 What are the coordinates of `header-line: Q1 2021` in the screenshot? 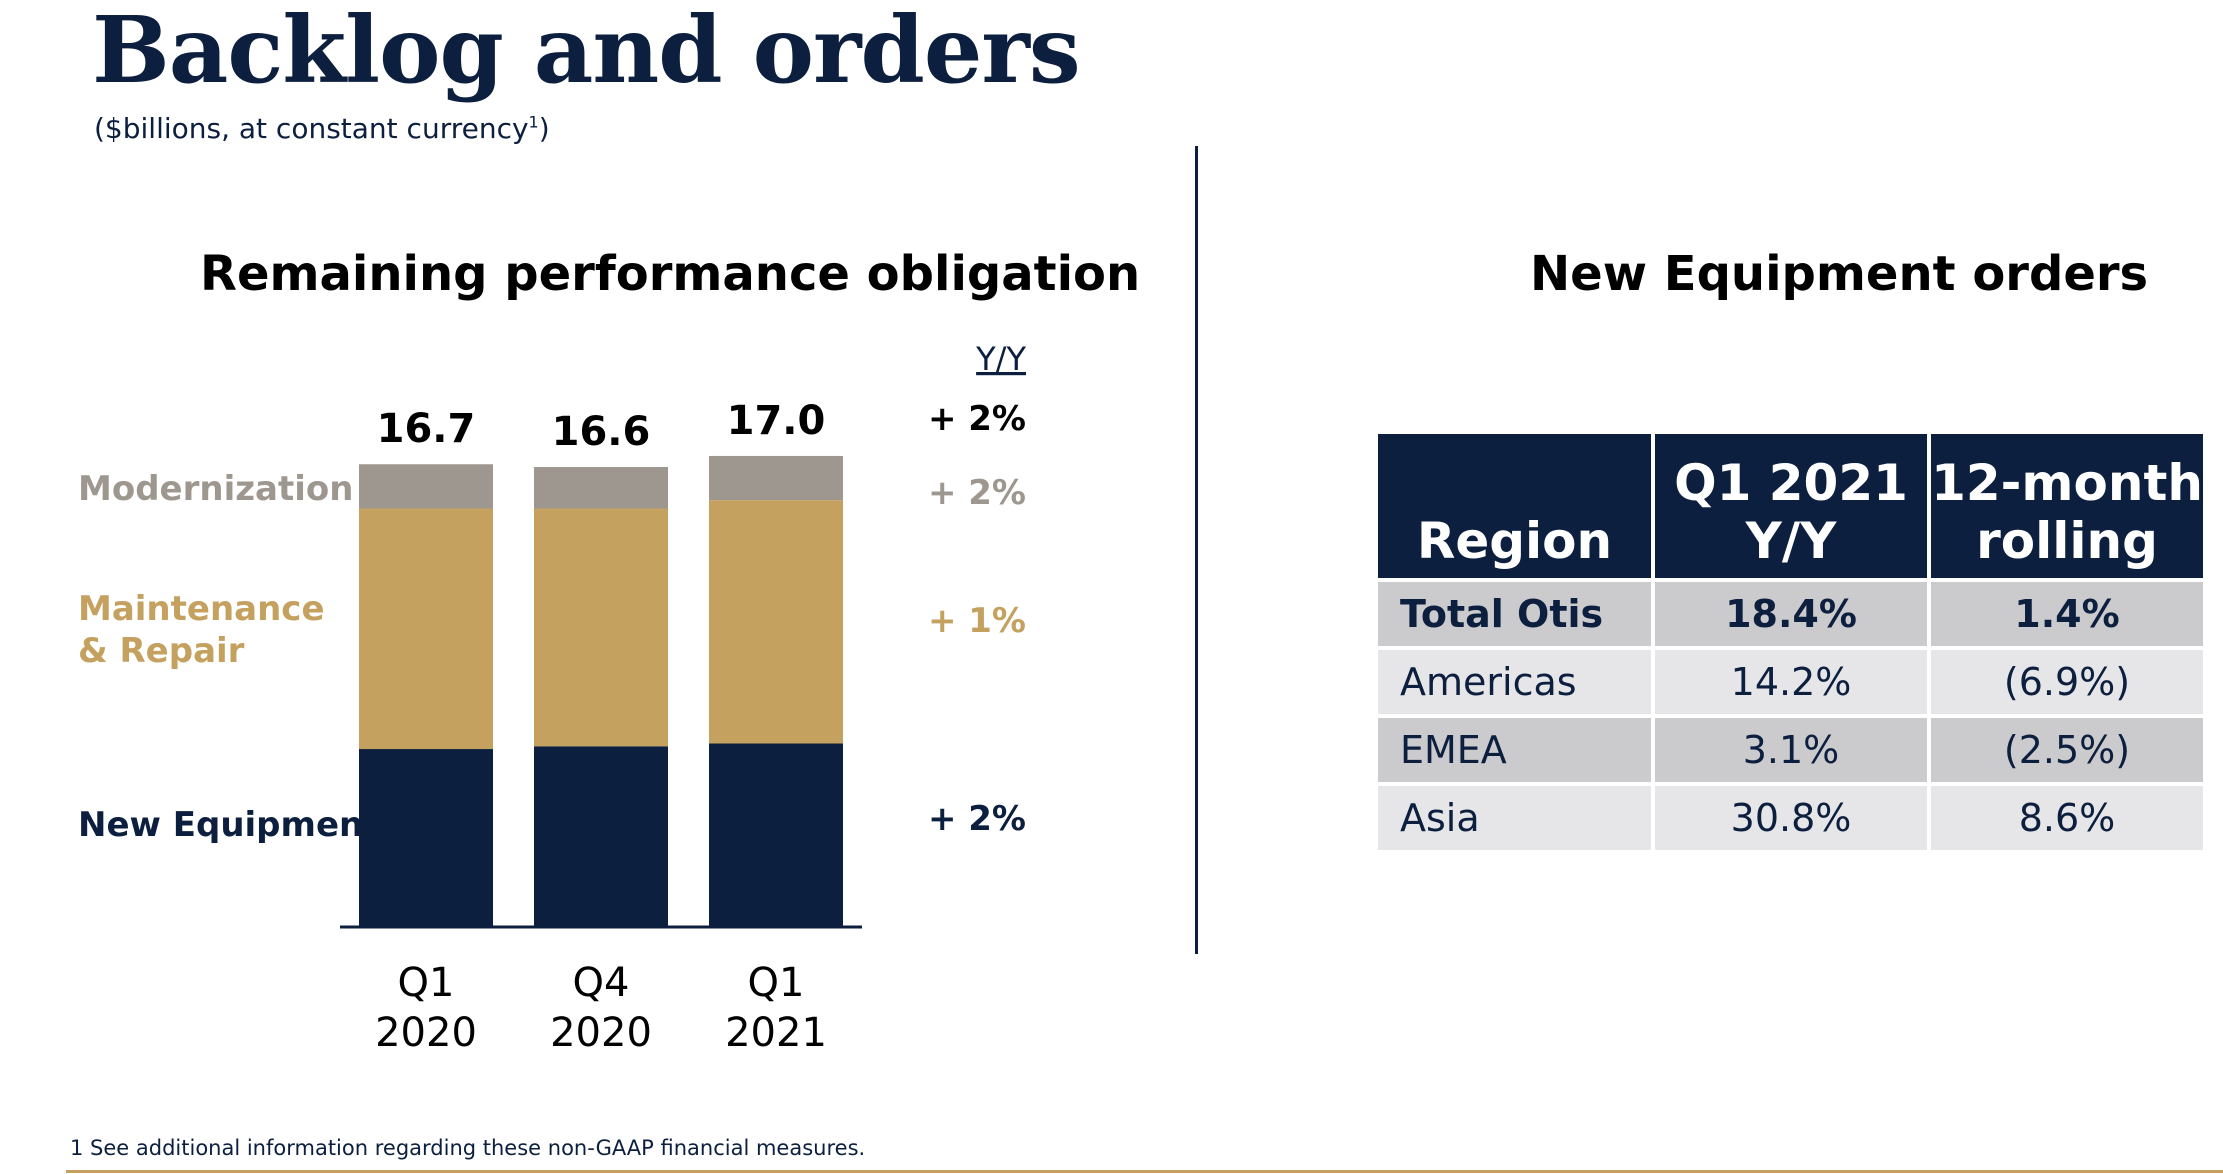 It's located at (1791, 483).